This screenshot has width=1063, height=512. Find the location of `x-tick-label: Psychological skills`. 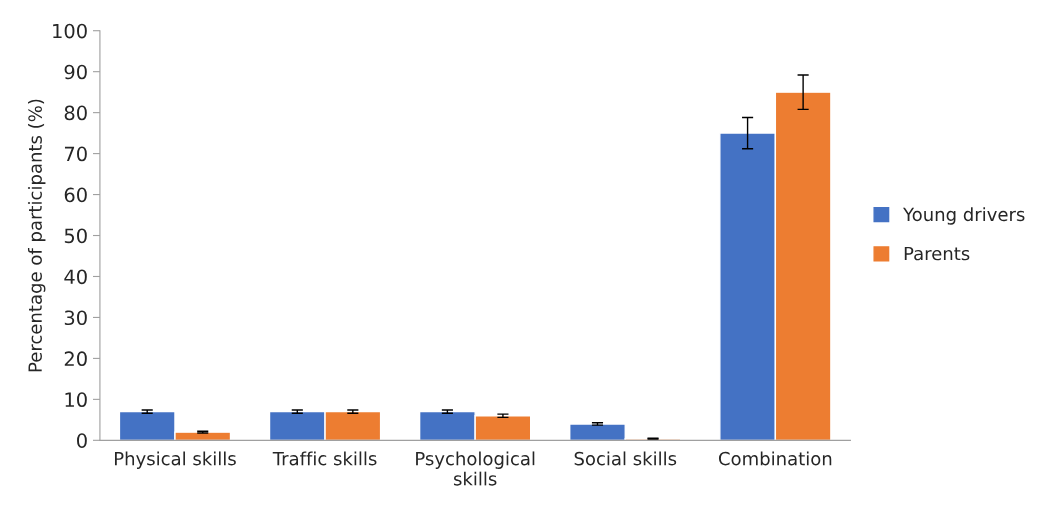

x-tick-label: Psychological skills is located at coordinates (475, 468).